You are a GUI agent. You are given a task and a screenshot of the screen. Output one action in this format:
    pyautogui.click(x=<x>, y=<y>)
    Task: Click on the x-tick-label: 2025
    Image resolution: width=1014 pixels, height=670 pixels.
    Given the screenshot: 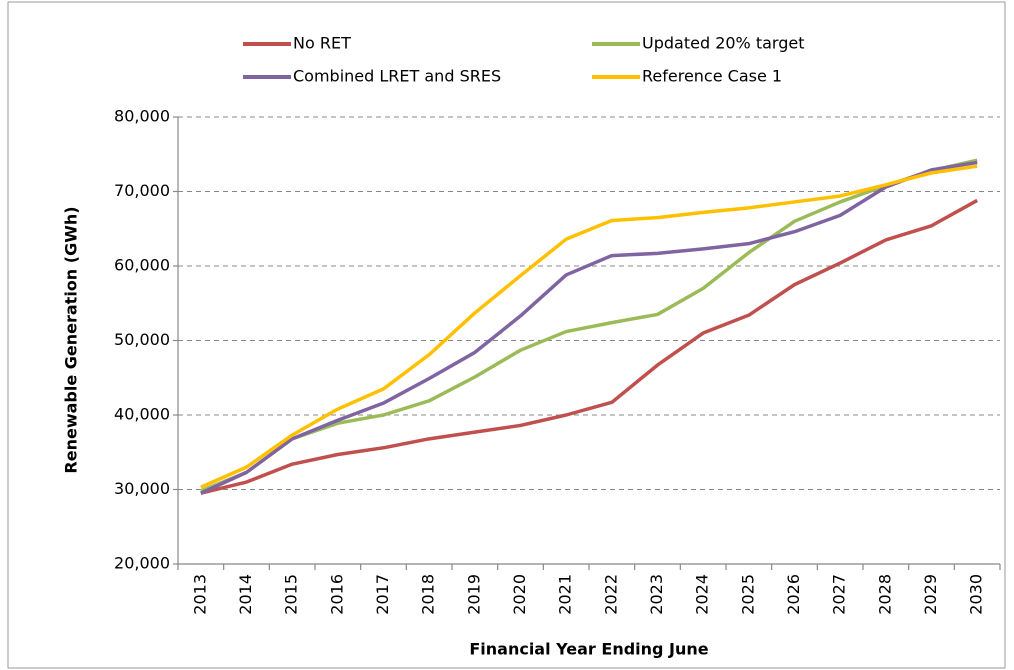 What is the action you would take?
    pyautogui.click(x=747, y=594)
    